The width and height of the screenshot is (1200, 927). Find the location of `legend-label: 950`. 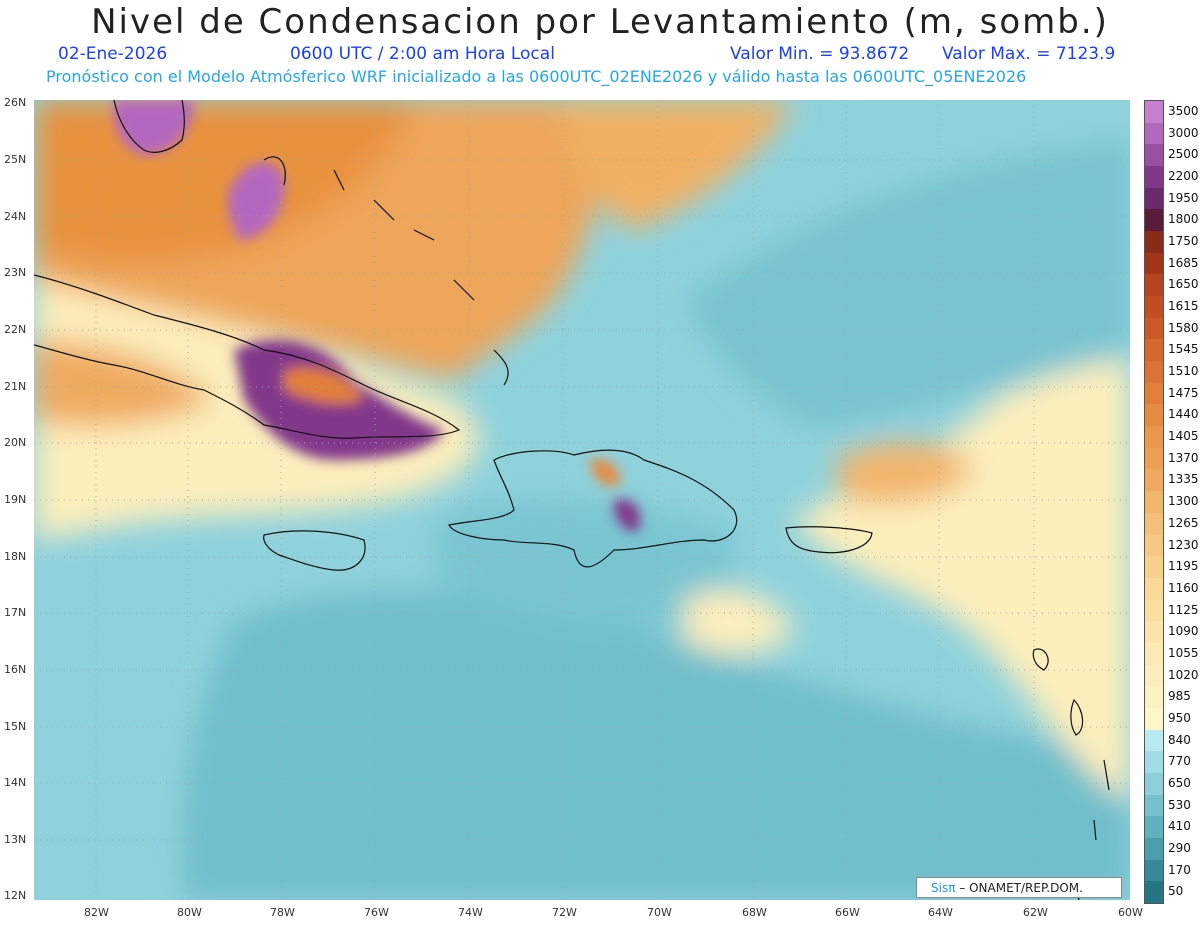

legend-label: 950 is located at coordinates (1179, 717).